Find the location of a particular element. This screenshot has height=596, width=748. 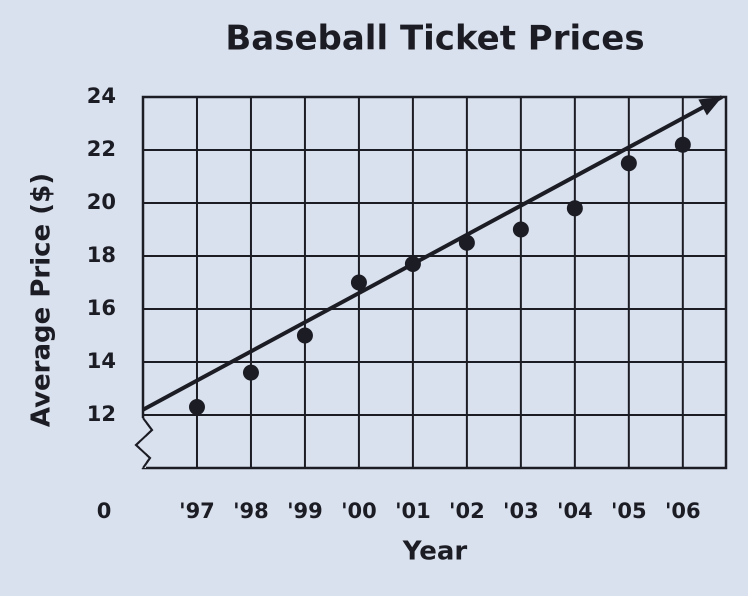

axis-break is located at coordinates (144, 443).